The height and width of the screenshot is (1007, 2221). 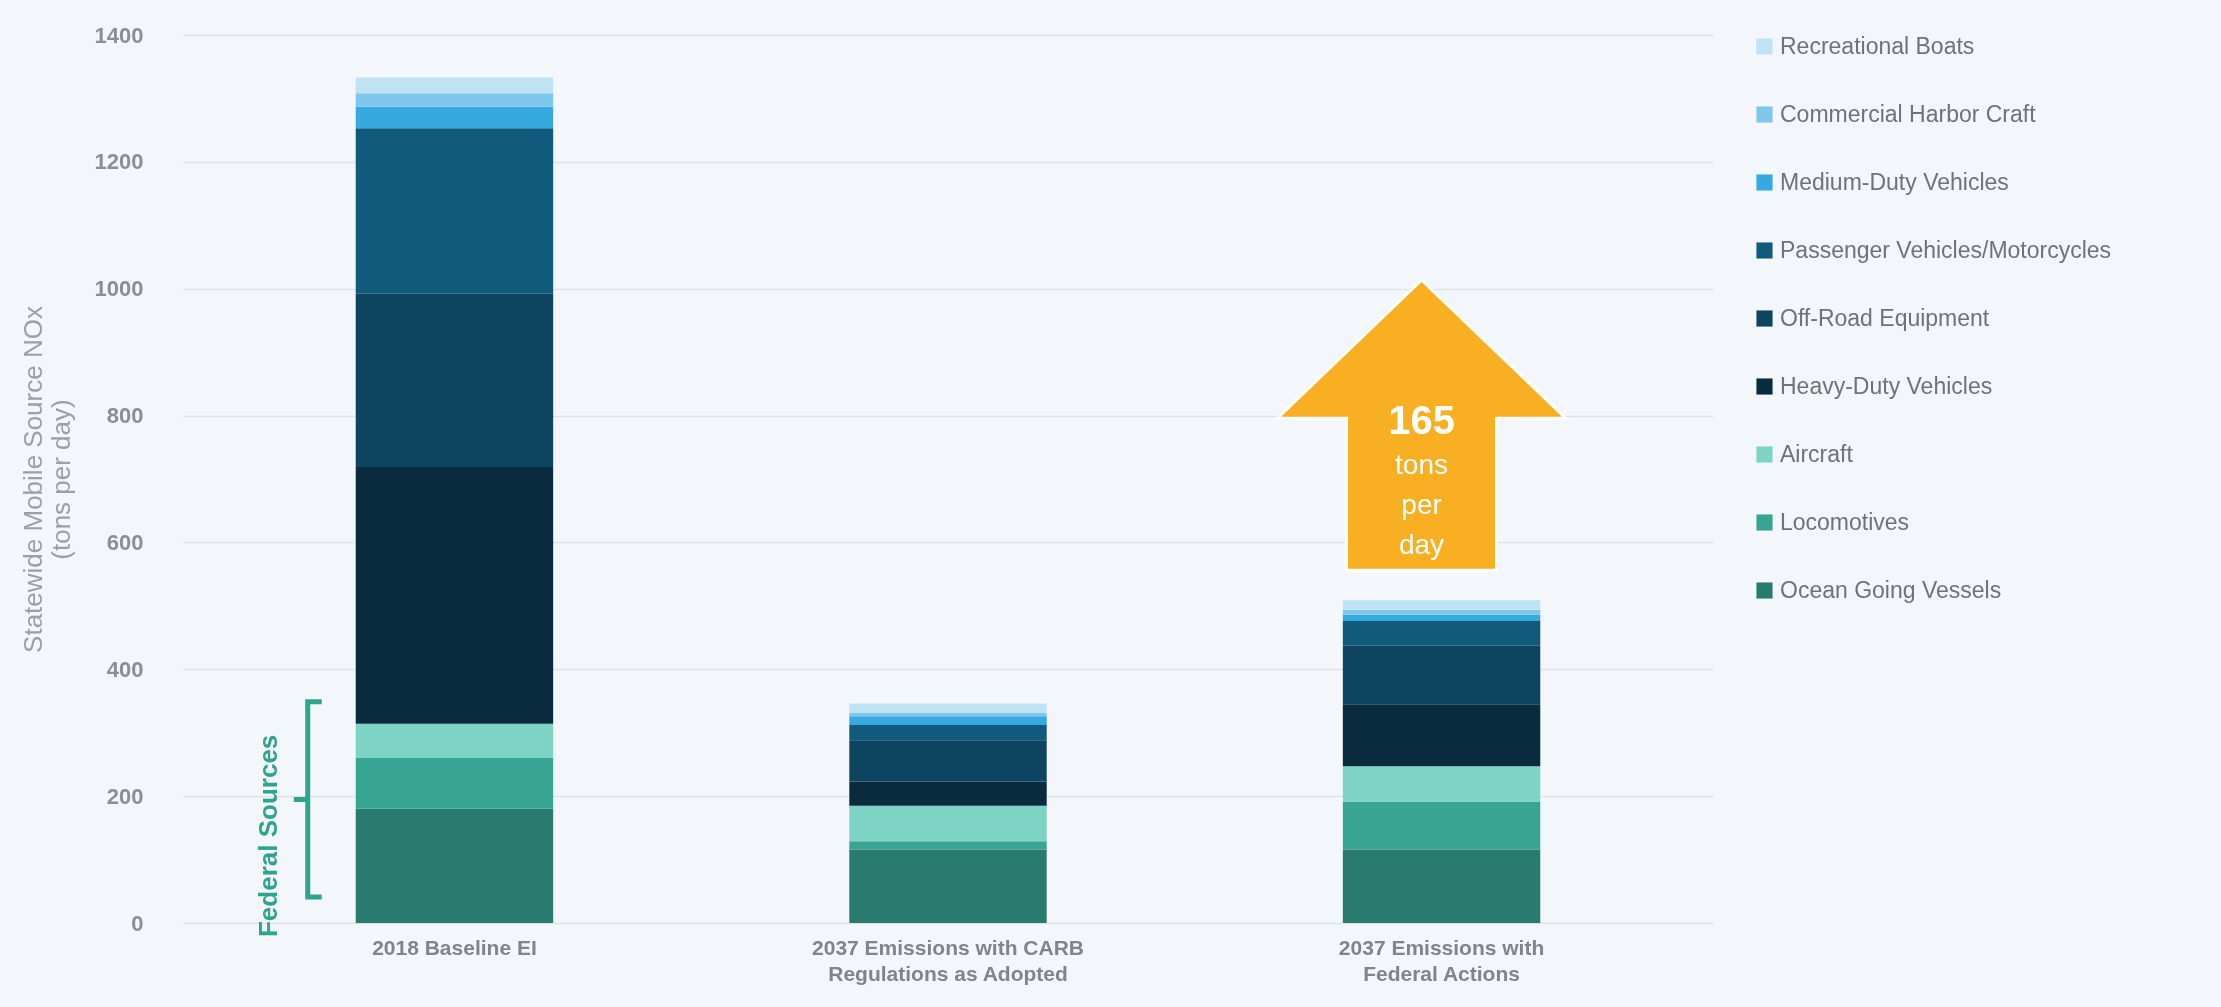 I want to click on y-tick-label: 400, so click(x=125, y=669).